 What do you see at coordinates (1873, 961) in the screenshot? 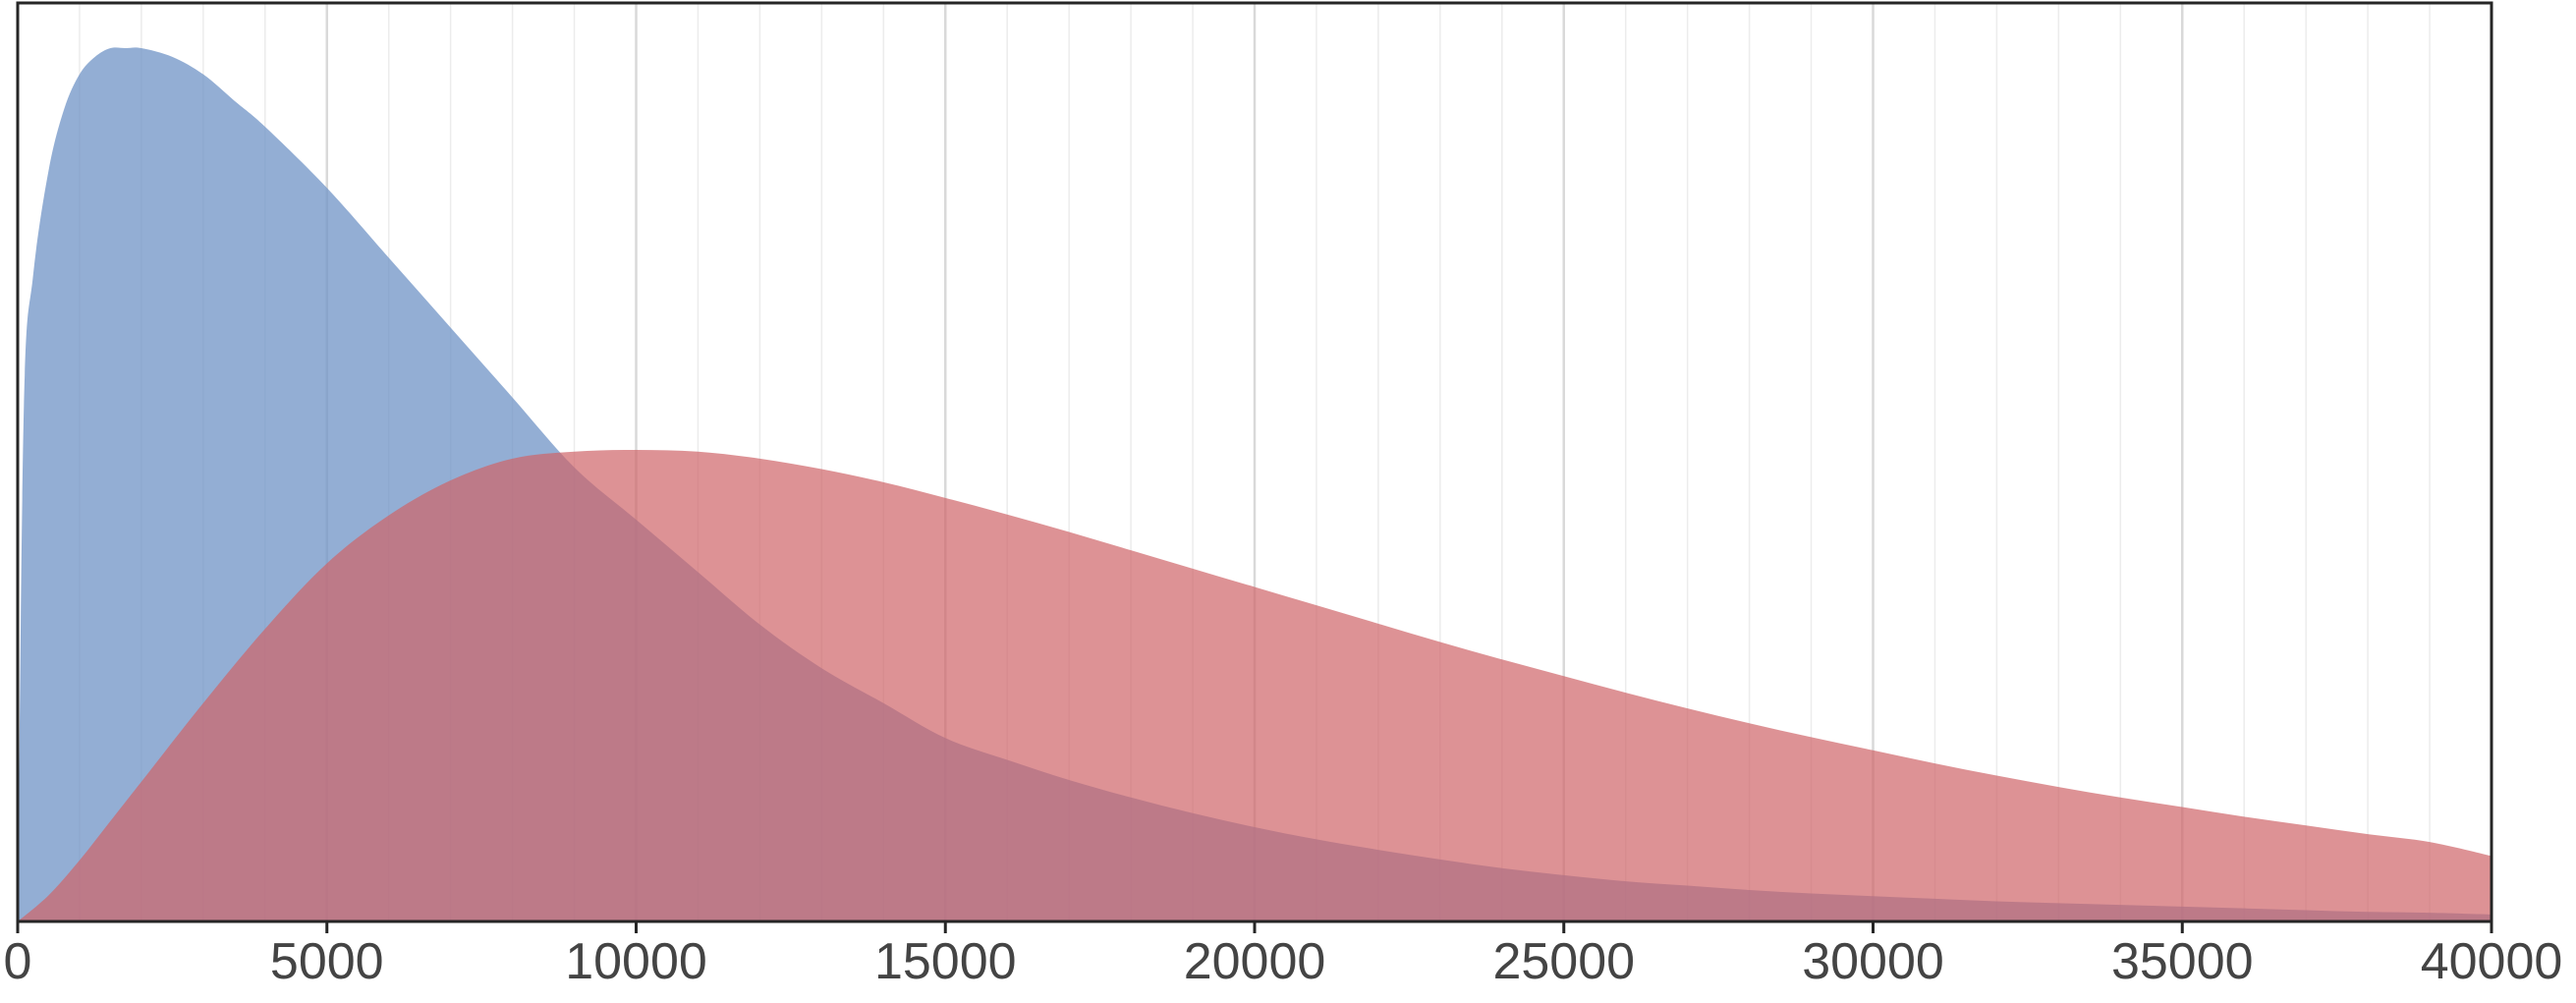
I see `x-tick-label: 30000` at bounding box center [1873, 961].